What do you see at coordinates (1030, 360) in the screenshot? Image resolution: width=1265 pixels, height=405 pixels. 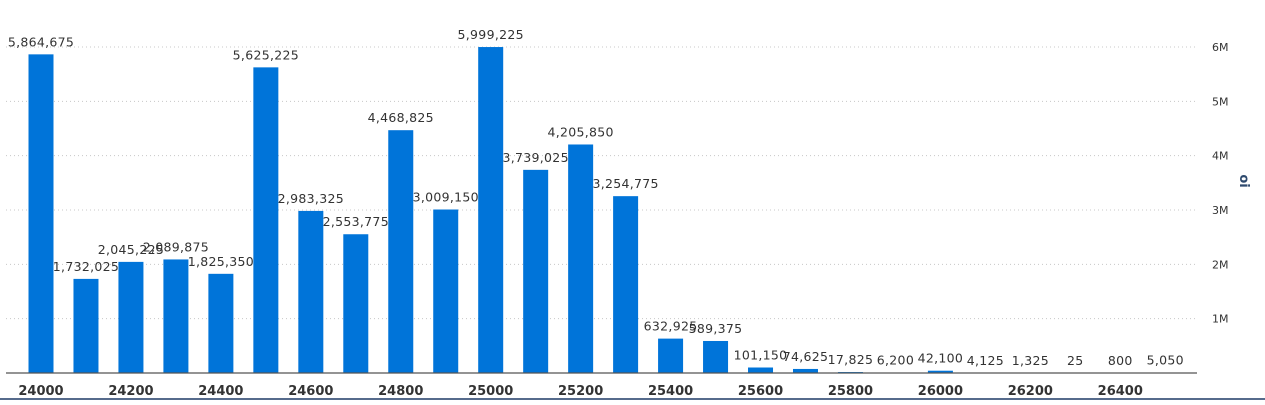 I see `value-label-26200: 1,325` at bounding box center [1030, 360].